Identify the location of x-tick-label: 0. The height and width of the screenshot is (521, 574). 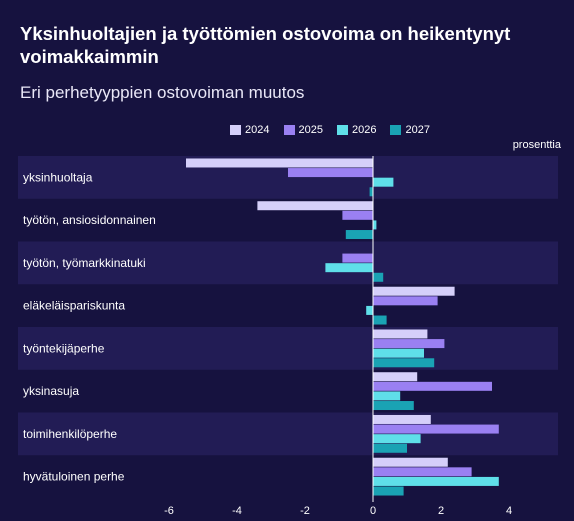
(373, 511).